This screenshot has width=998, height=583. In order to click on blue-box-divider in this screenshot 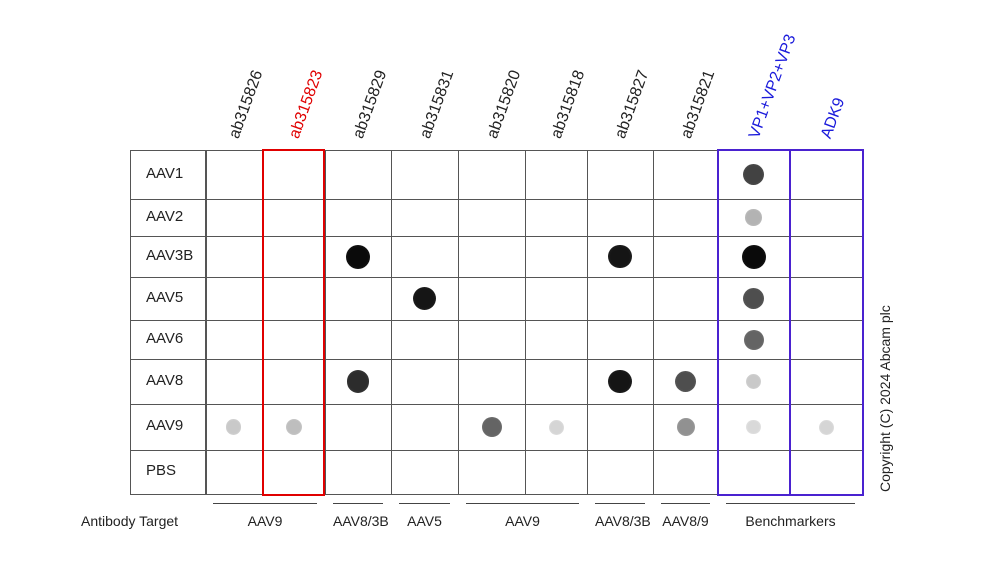, I will do `click(790, 322)`.